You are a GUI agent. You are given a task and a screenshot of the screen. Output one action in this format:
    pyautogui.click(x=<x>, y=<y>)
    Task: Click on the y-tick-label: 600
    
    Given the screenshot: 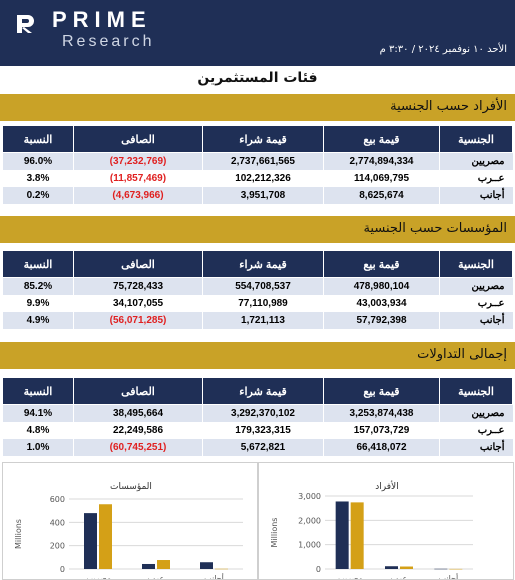 What is the action you would take?
    pyautogui.click(x=57, y=499)
    